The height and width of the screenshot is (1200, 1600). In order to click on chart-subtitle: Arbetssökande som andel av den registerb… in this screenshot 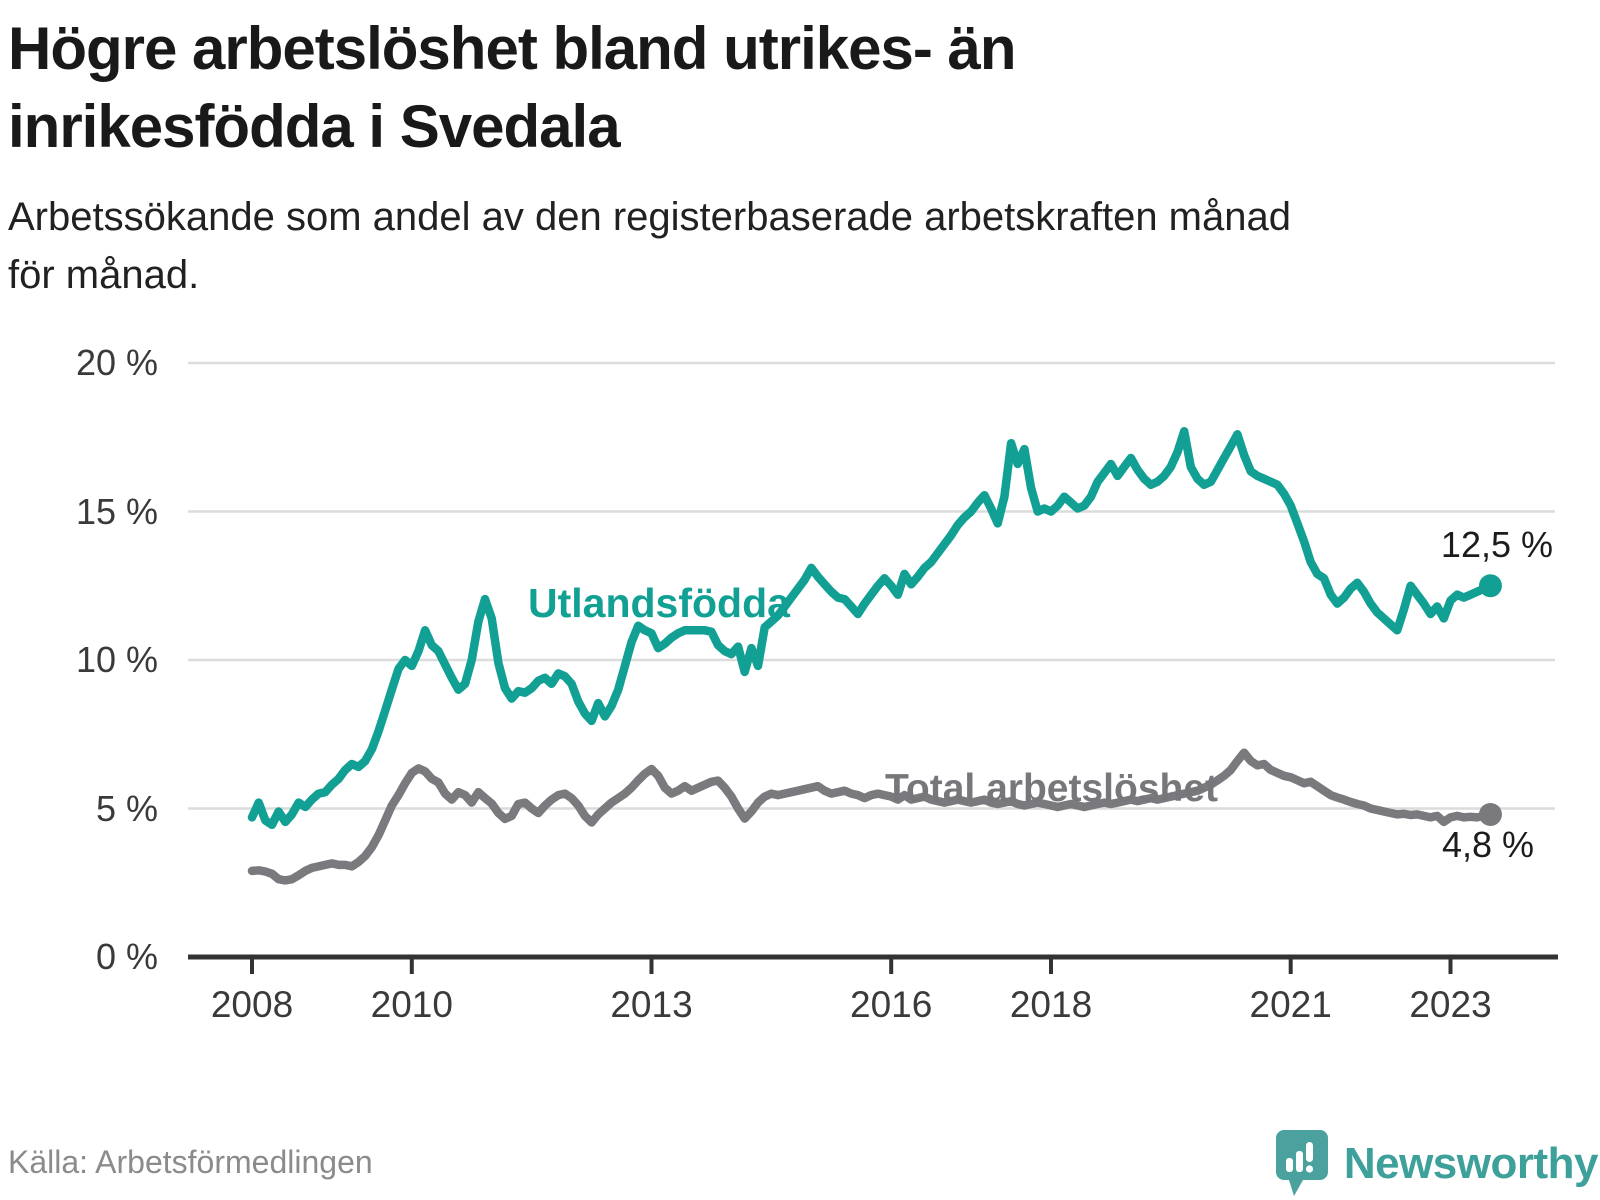, I will do `click(798, 246)`.